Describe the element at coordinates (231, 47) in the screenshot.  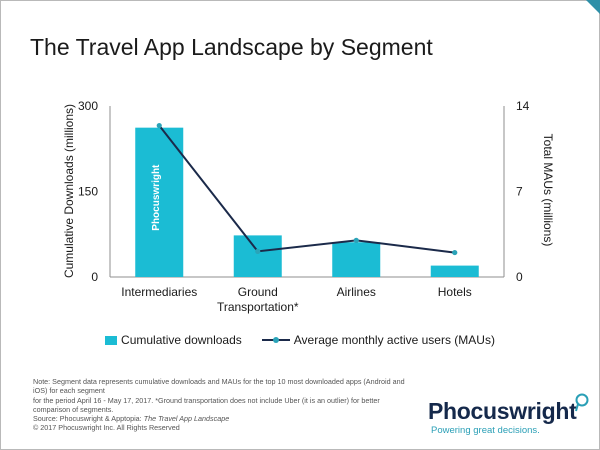
I see `chart-title: The Travel App Landscape by Segment` at that location.